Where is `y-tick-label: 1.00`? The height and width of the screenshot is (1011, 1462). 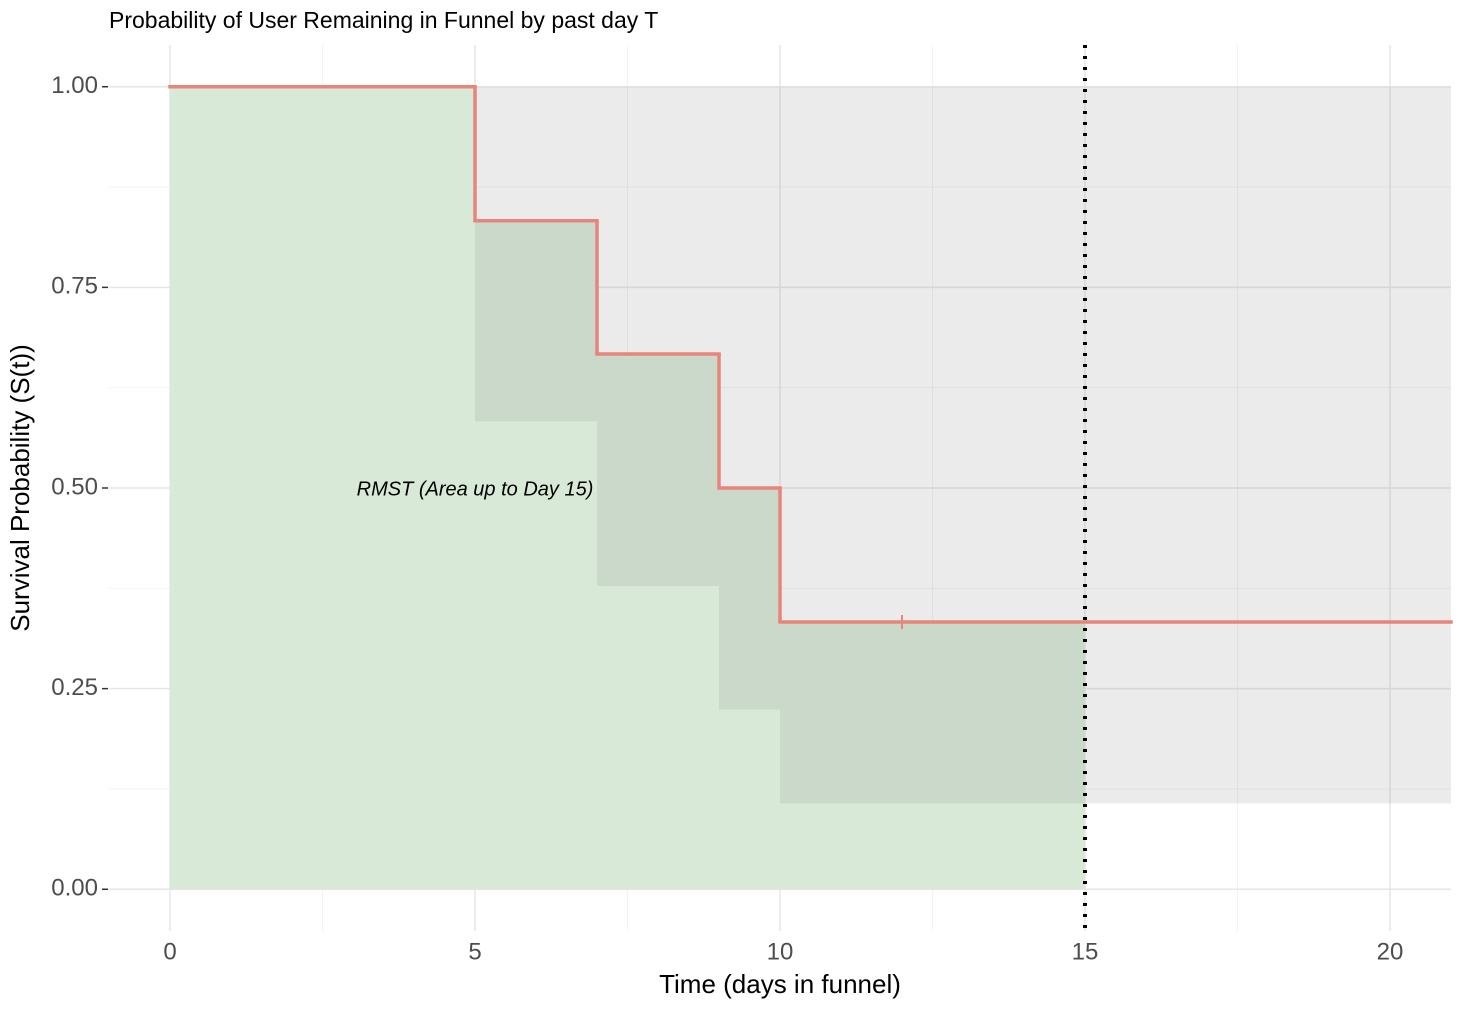
y-tick-label: 1.00 is located at coordinates (74, 85).